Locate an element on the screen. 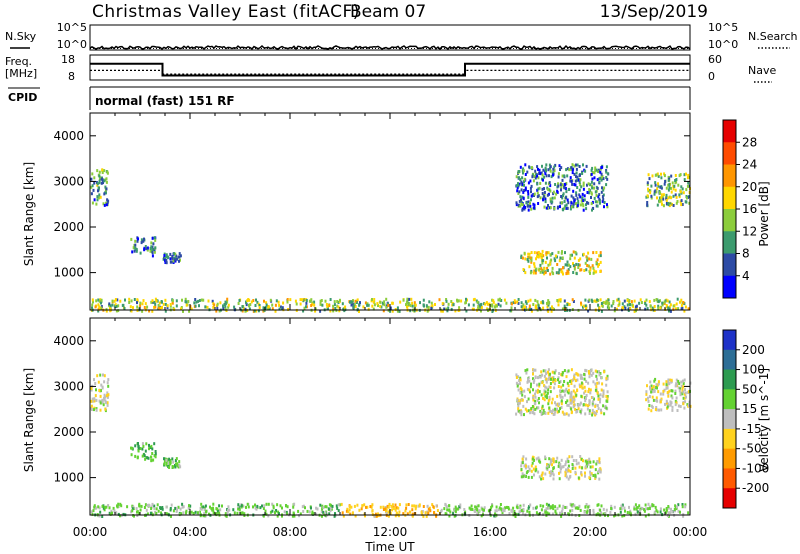 This screenshot has width=800, height=554. nave-tick-high: 60 is located at coordinates (715, 59).